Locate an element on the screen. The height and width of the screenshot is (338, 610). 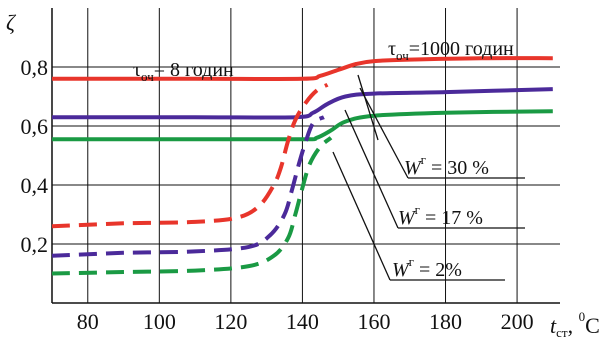
x-tick-label-120: 120 is located at coordinates (230, 321).